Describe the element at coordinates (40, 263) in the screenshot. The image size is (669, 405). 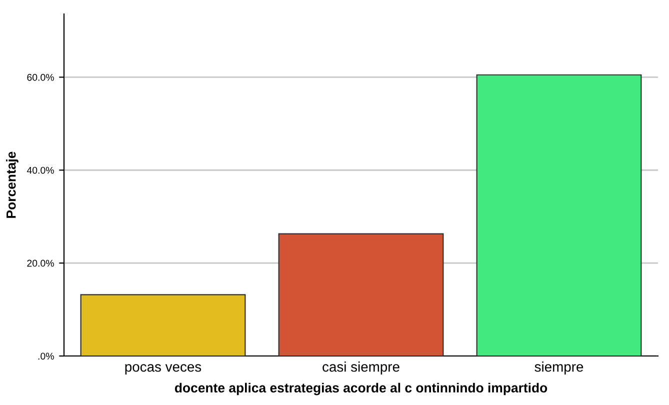
I see `y-tick-label: 20.0%` at that location.